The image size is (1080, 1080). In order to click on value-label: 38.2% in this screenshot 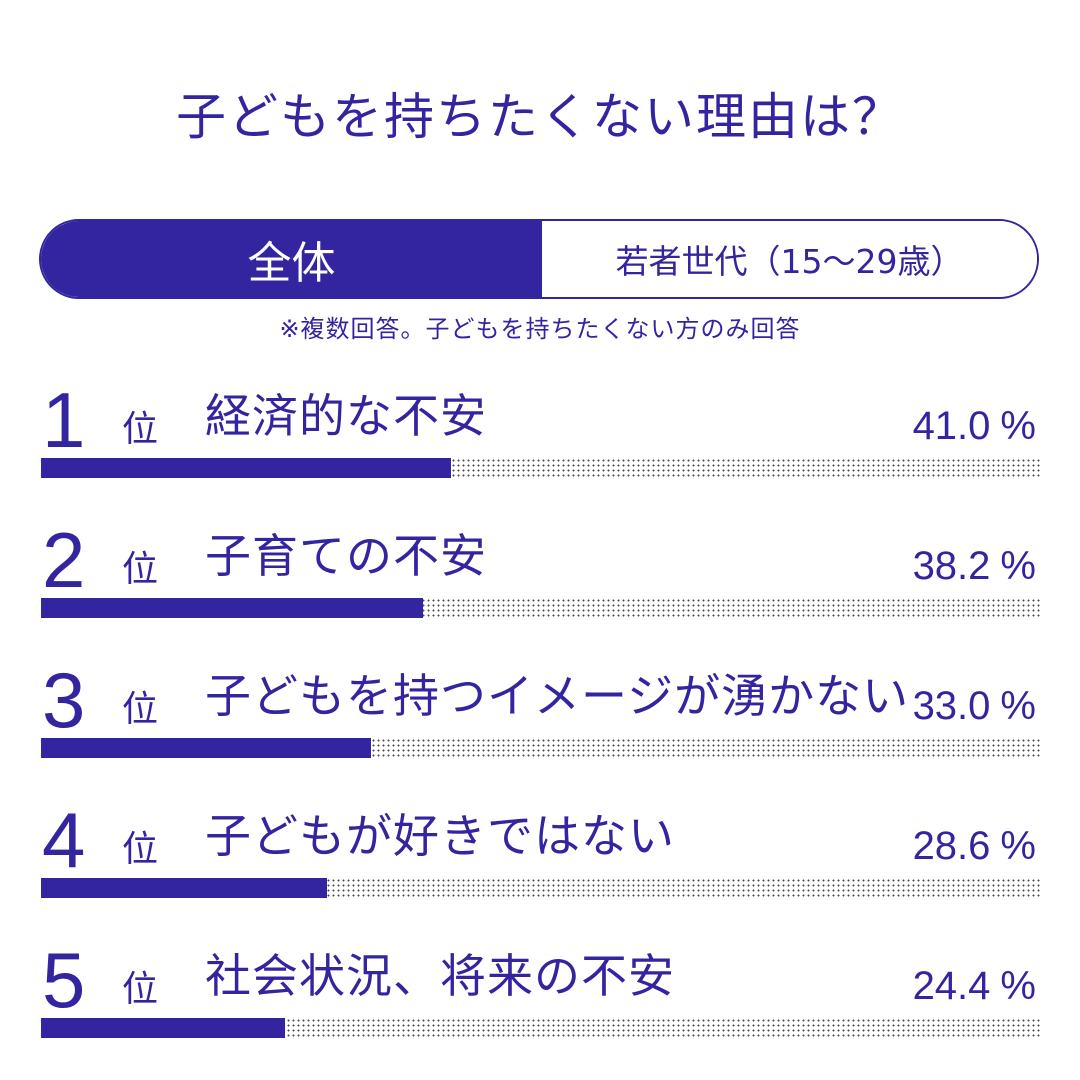, I will do `click(974, 566)`.